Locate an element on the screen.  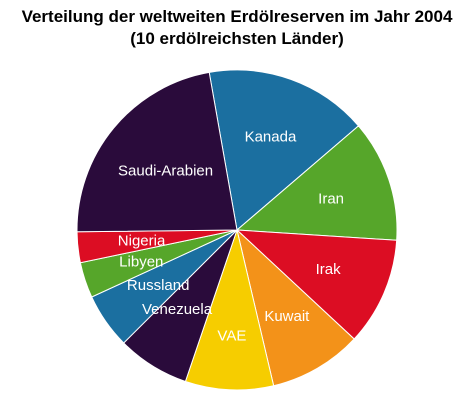
slice-label-irak: Irak is located at coordinates (329, 269).